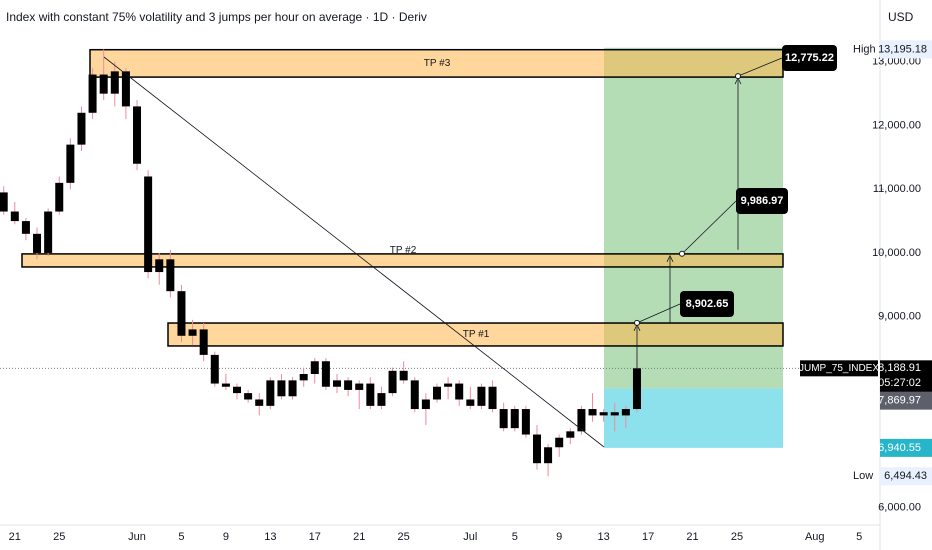  I want to click on x-tick-label: Jul, so click(470, 537).